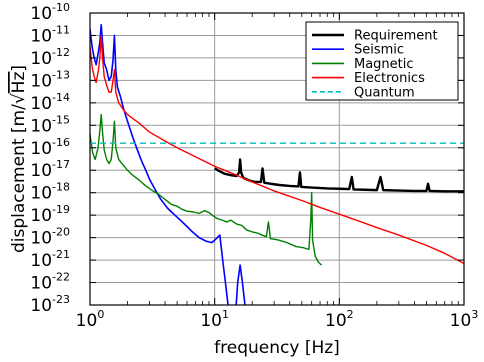 The height and width of the screenshot is (362, 484). Describe the element at coordinates (50, 124) in the screenshot. I see `y-tick-label: 10-15` at that location.